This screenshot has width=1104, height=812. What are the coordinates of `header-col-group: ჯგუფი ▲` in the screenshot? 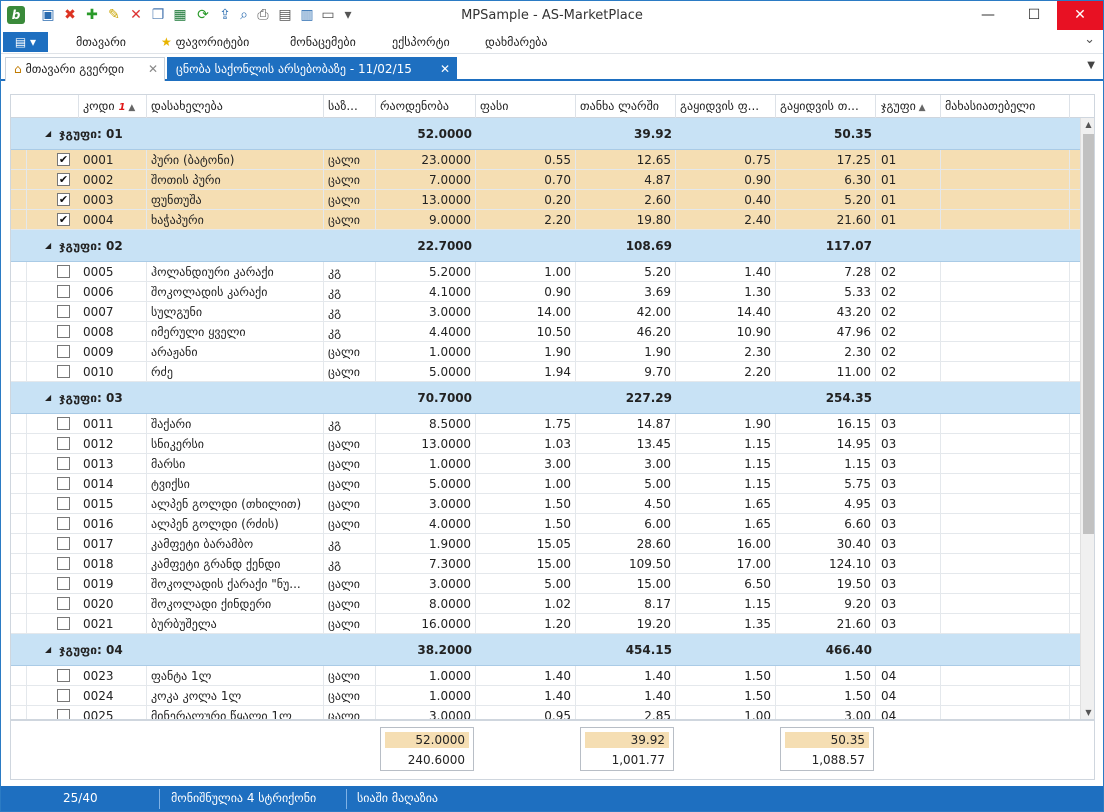 It's located at (909, 106).